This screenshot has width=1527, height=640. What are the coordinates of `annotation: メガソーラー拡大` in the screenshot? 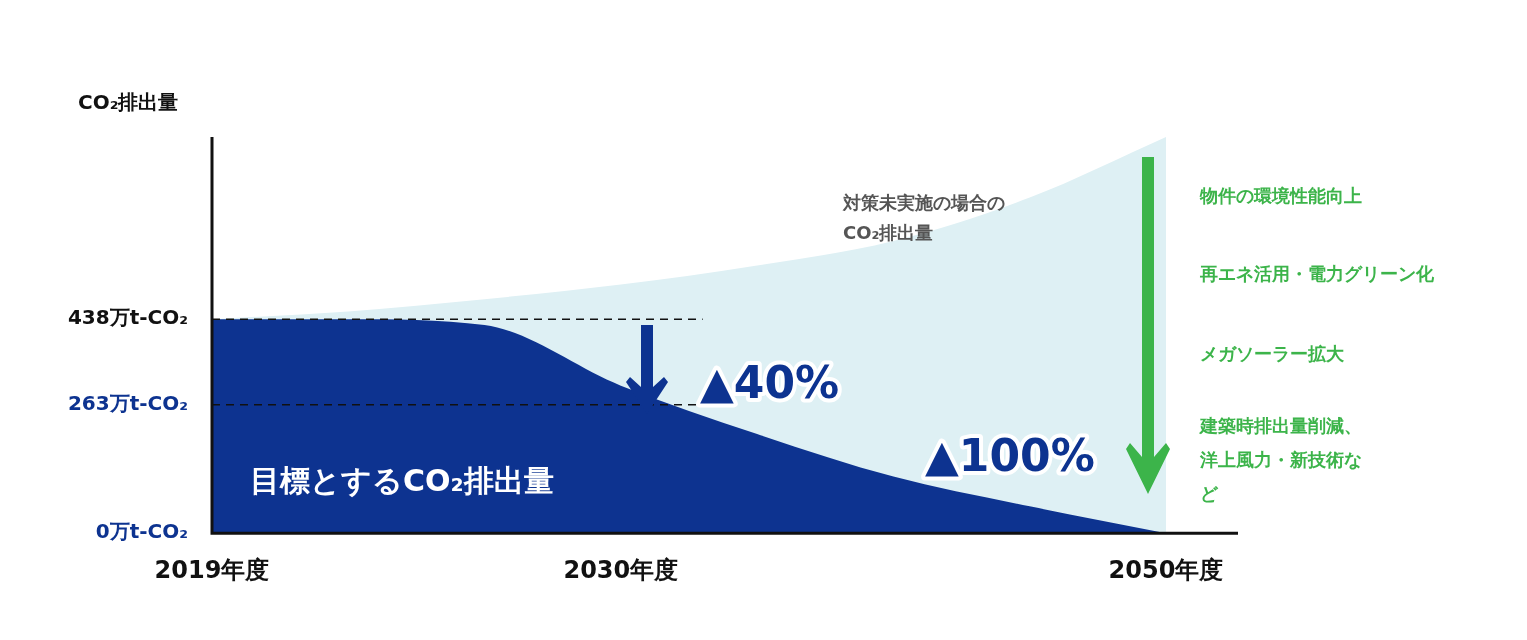 It's located at (1272, 353).